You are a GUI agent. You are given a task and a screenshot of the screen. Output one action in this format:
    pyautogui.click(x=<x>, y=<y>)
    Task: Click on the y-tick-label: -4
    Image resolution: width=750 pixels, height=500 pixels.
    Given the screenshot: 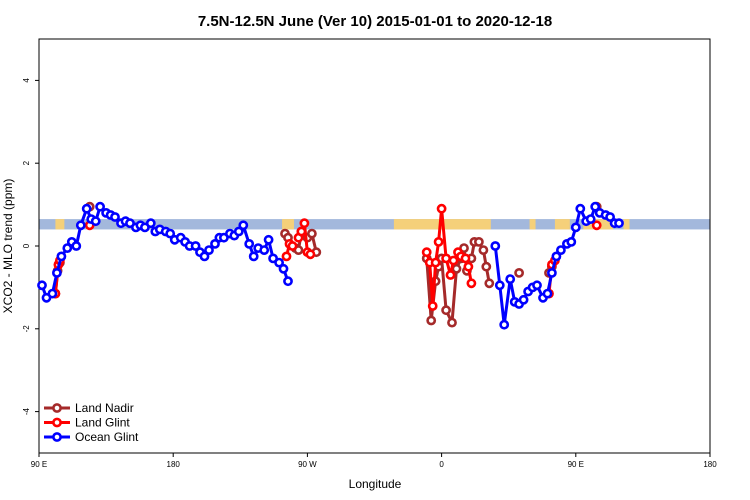 What is the action you would take?
    pyautogui.click(x=26, y=411)
    